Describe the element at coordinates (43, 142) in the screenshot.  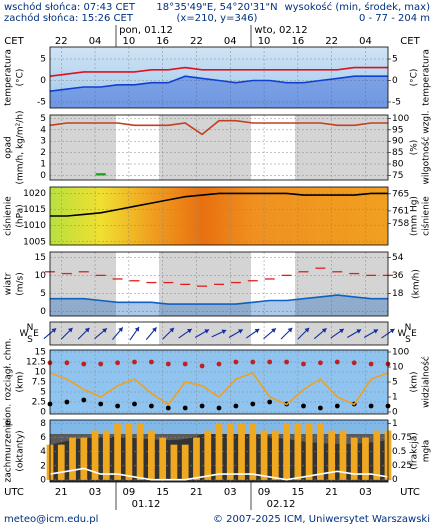
I see `y-tick-label: 3` at that location.